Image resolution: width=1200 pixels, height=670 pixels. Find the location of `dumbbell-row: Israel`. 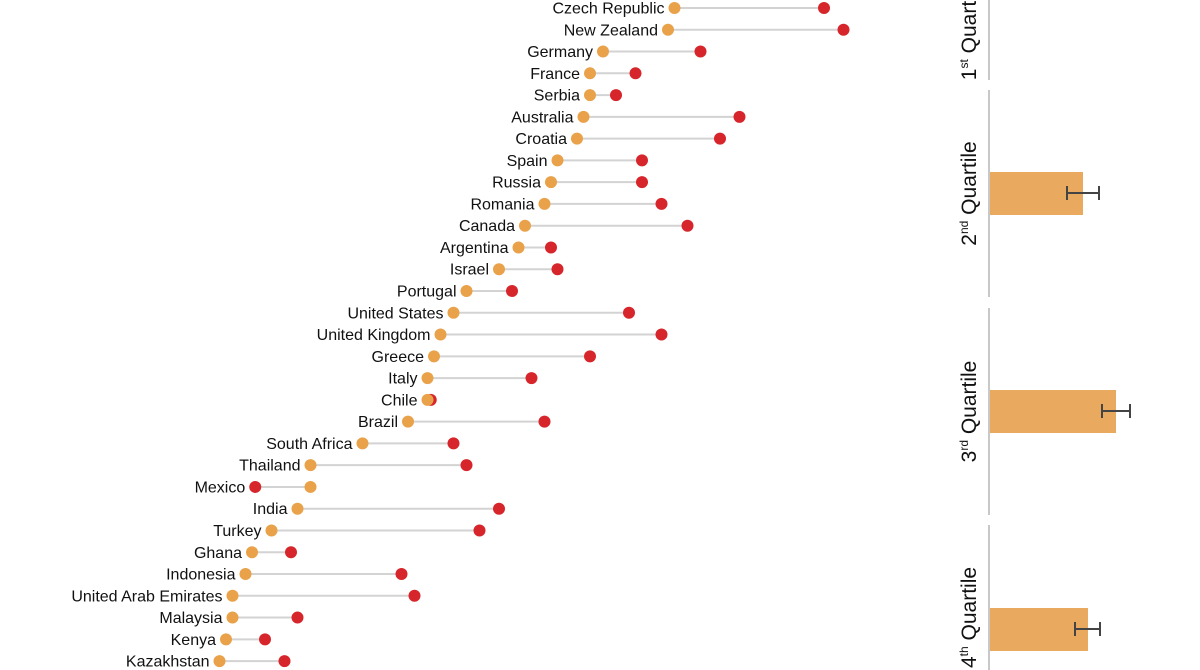

dumbbell-row: Israel is located at coordinates (507, 270).